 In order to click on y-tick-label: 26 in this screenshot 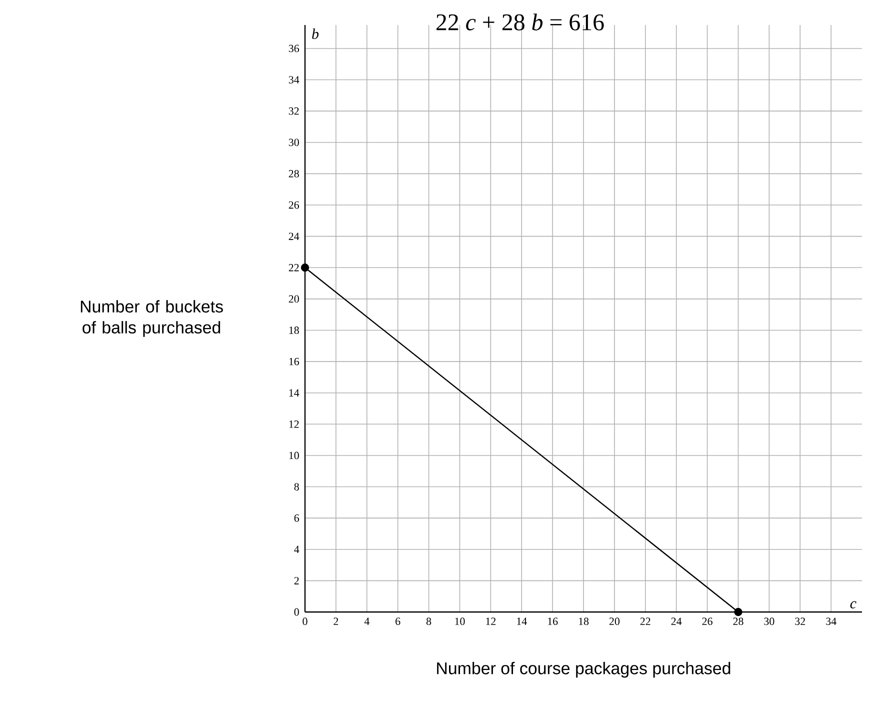, I will do `click(294, 205)`.